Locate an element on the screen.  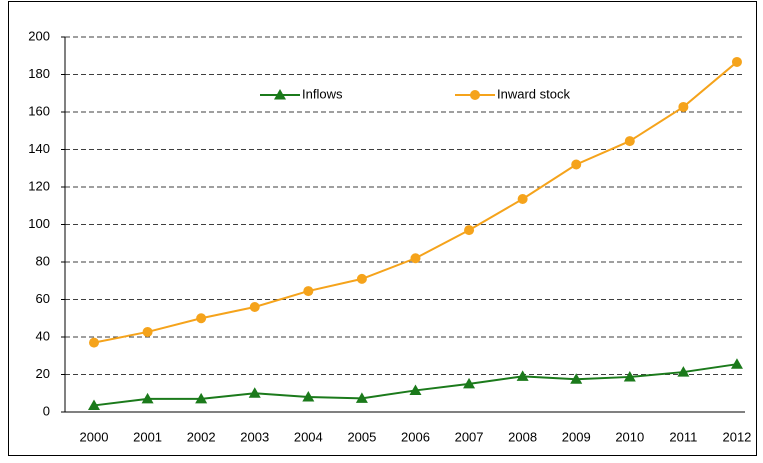
y-tick-label: 120 is located at coordinates (39, 185).